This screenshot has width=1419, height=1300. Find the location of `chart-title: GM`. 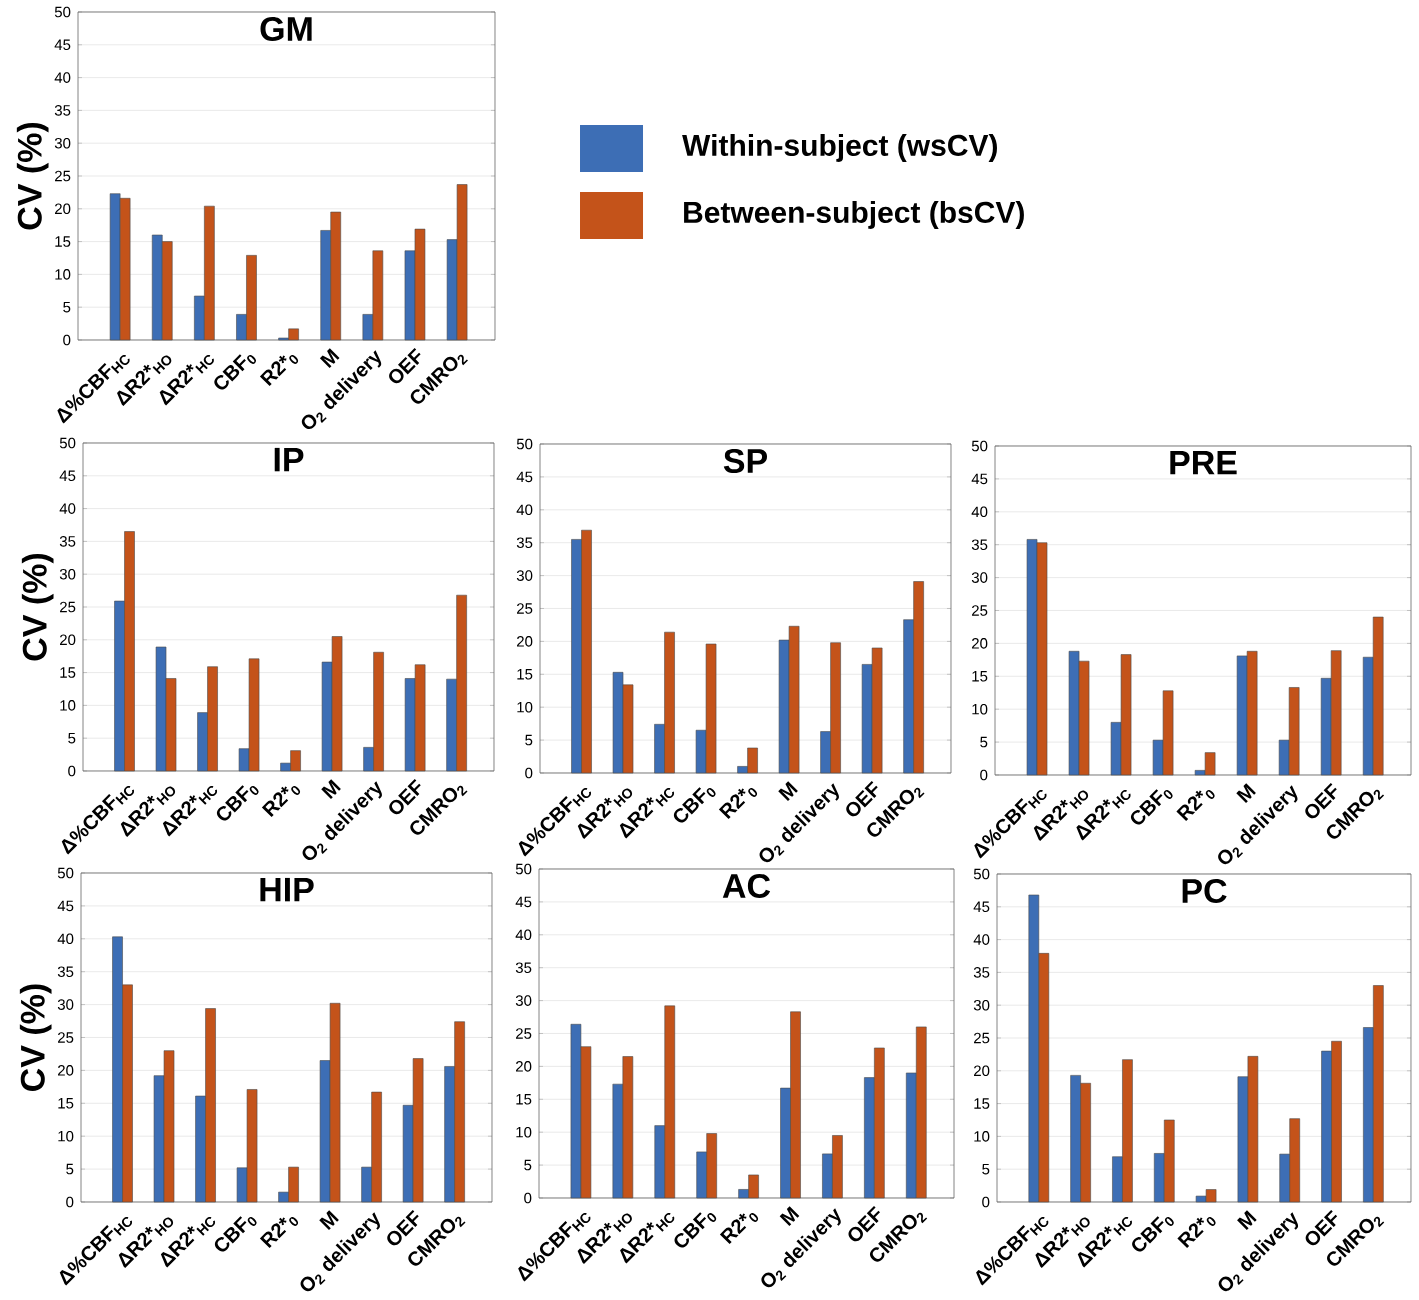

chart-title: GM is located at coordinates (286, 28).